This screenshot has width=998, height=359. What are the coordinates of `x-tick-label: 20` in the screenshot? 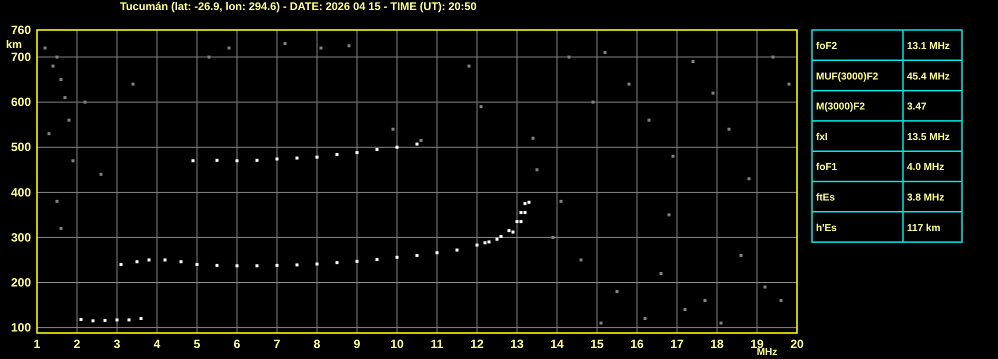 It's located at (797, 344).